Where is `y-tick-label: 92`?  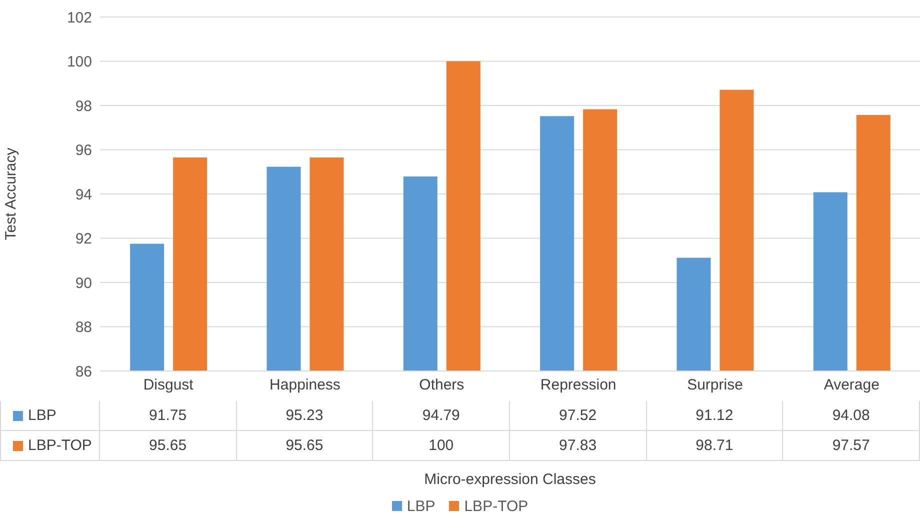
y-tick-label: 92 is located at coordinates (83, 239).